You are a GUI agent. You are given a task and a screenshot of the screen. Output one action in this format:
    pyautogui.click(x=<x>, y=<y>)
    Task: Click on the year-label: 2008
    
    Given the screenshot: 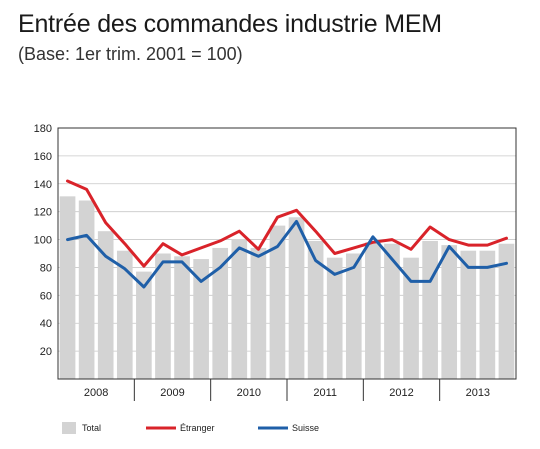 What is the action you would take?
    pyautogui.click(x=96, y=393)
    